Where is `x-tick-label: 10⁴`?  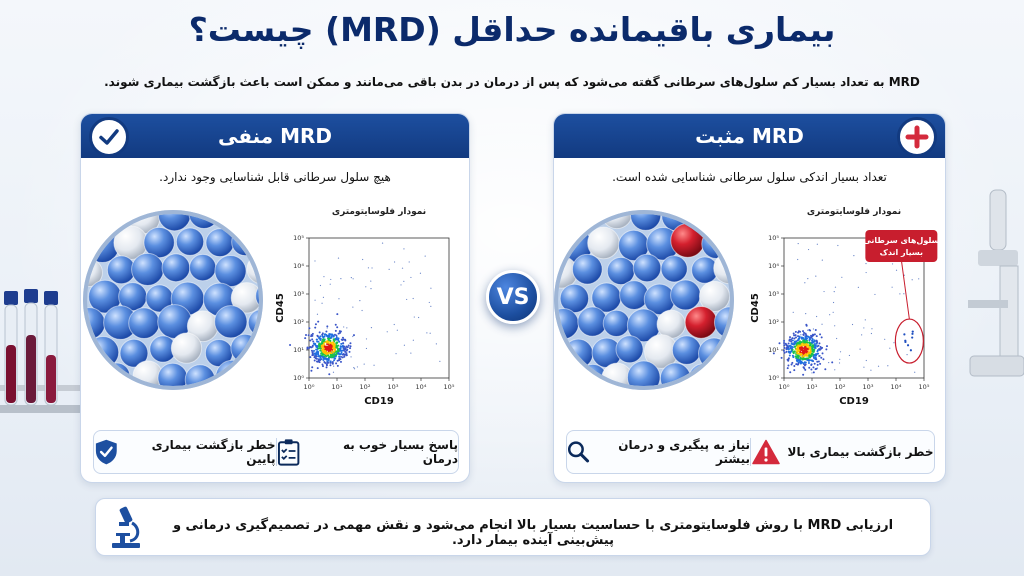
x-tick-label: 10⁴ is located at coordinates (896, 387).